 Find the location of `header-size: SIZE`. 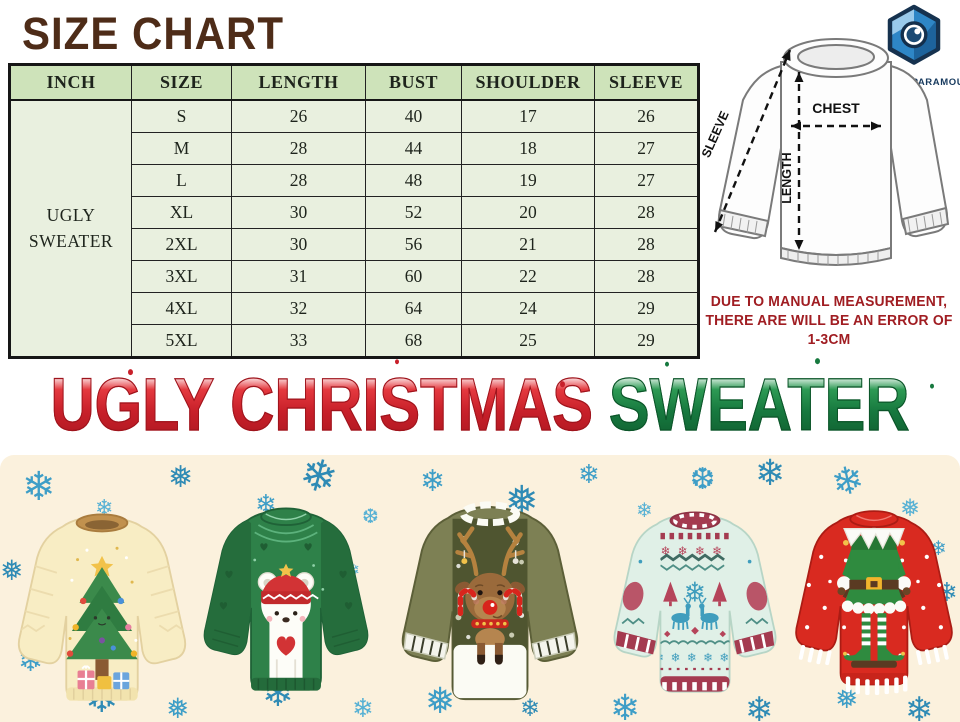

header-size: SIZE is located at coordinates (181, 82).